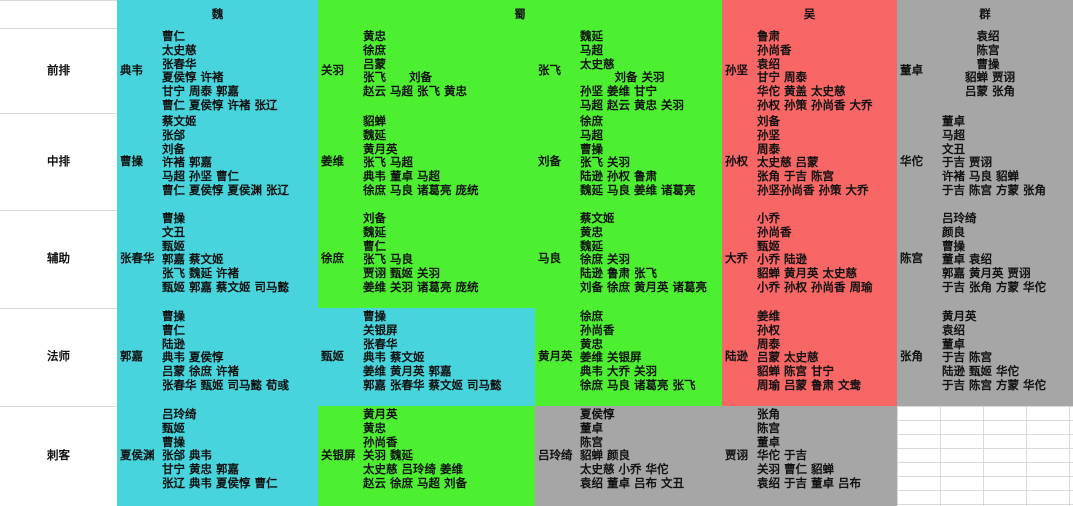 The image size is (1073, 506). I want to click on combo-line: 貂蝉 颜良, so click(605, 455).